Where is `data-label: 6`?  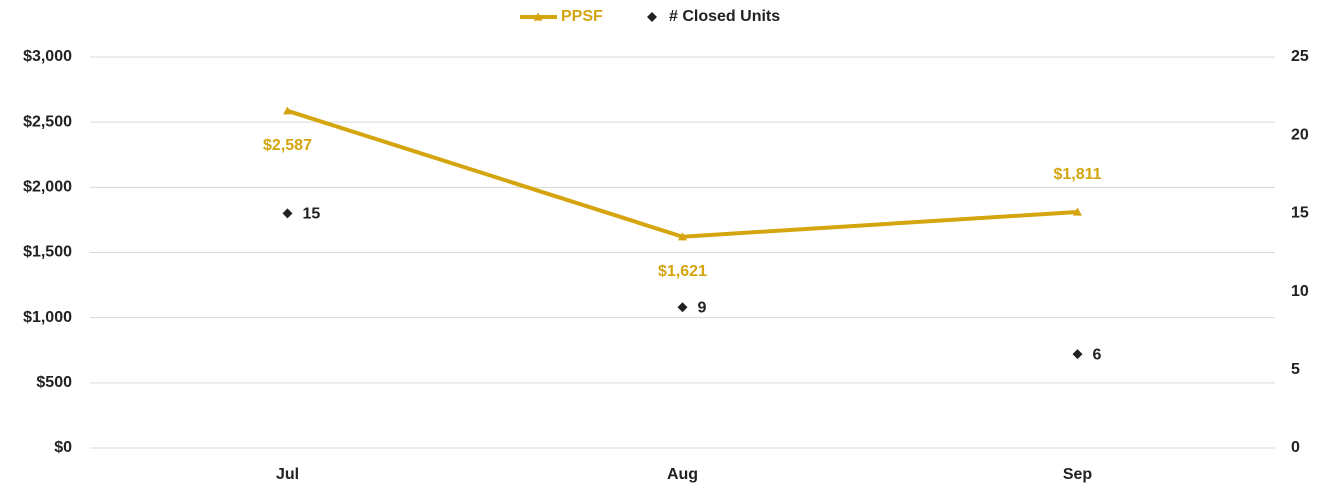 data-label: 6 is located at coordinates (1097, 354).